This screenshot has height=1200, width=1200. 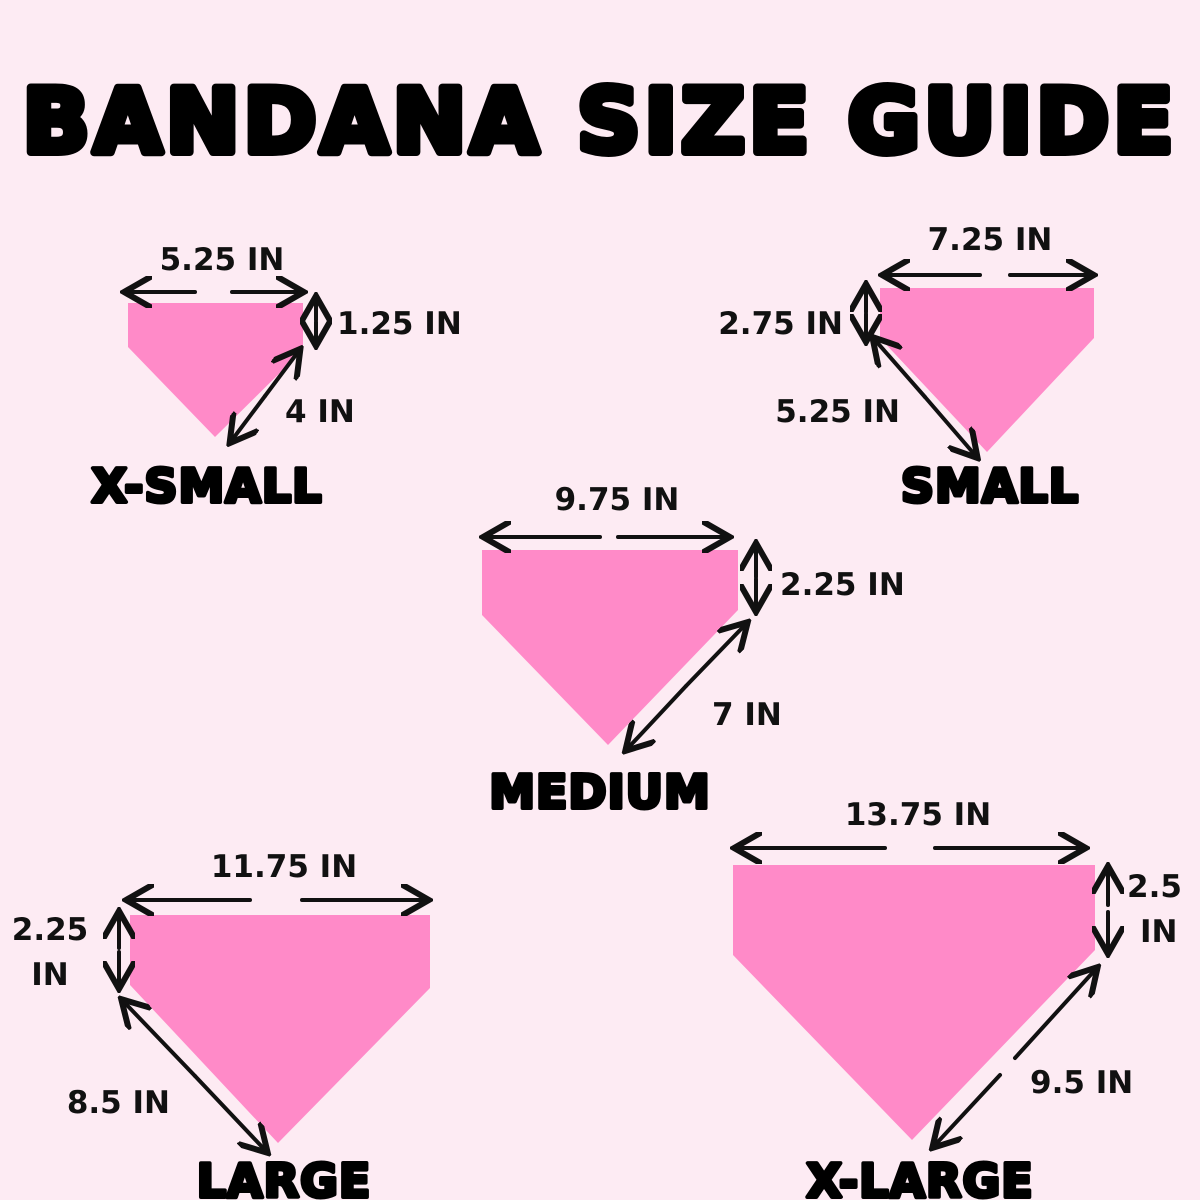 I want to click on height-label: 2.75 IN, so click(x=780, y=324).